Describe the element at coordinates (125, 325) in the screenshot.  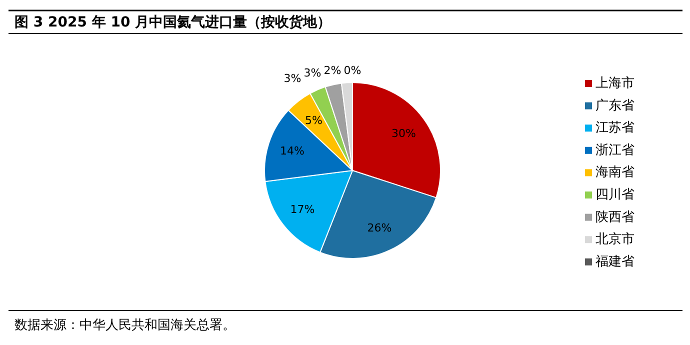
I see `source-note: 数据来源：中华人民共和国海关总署。` at that location.